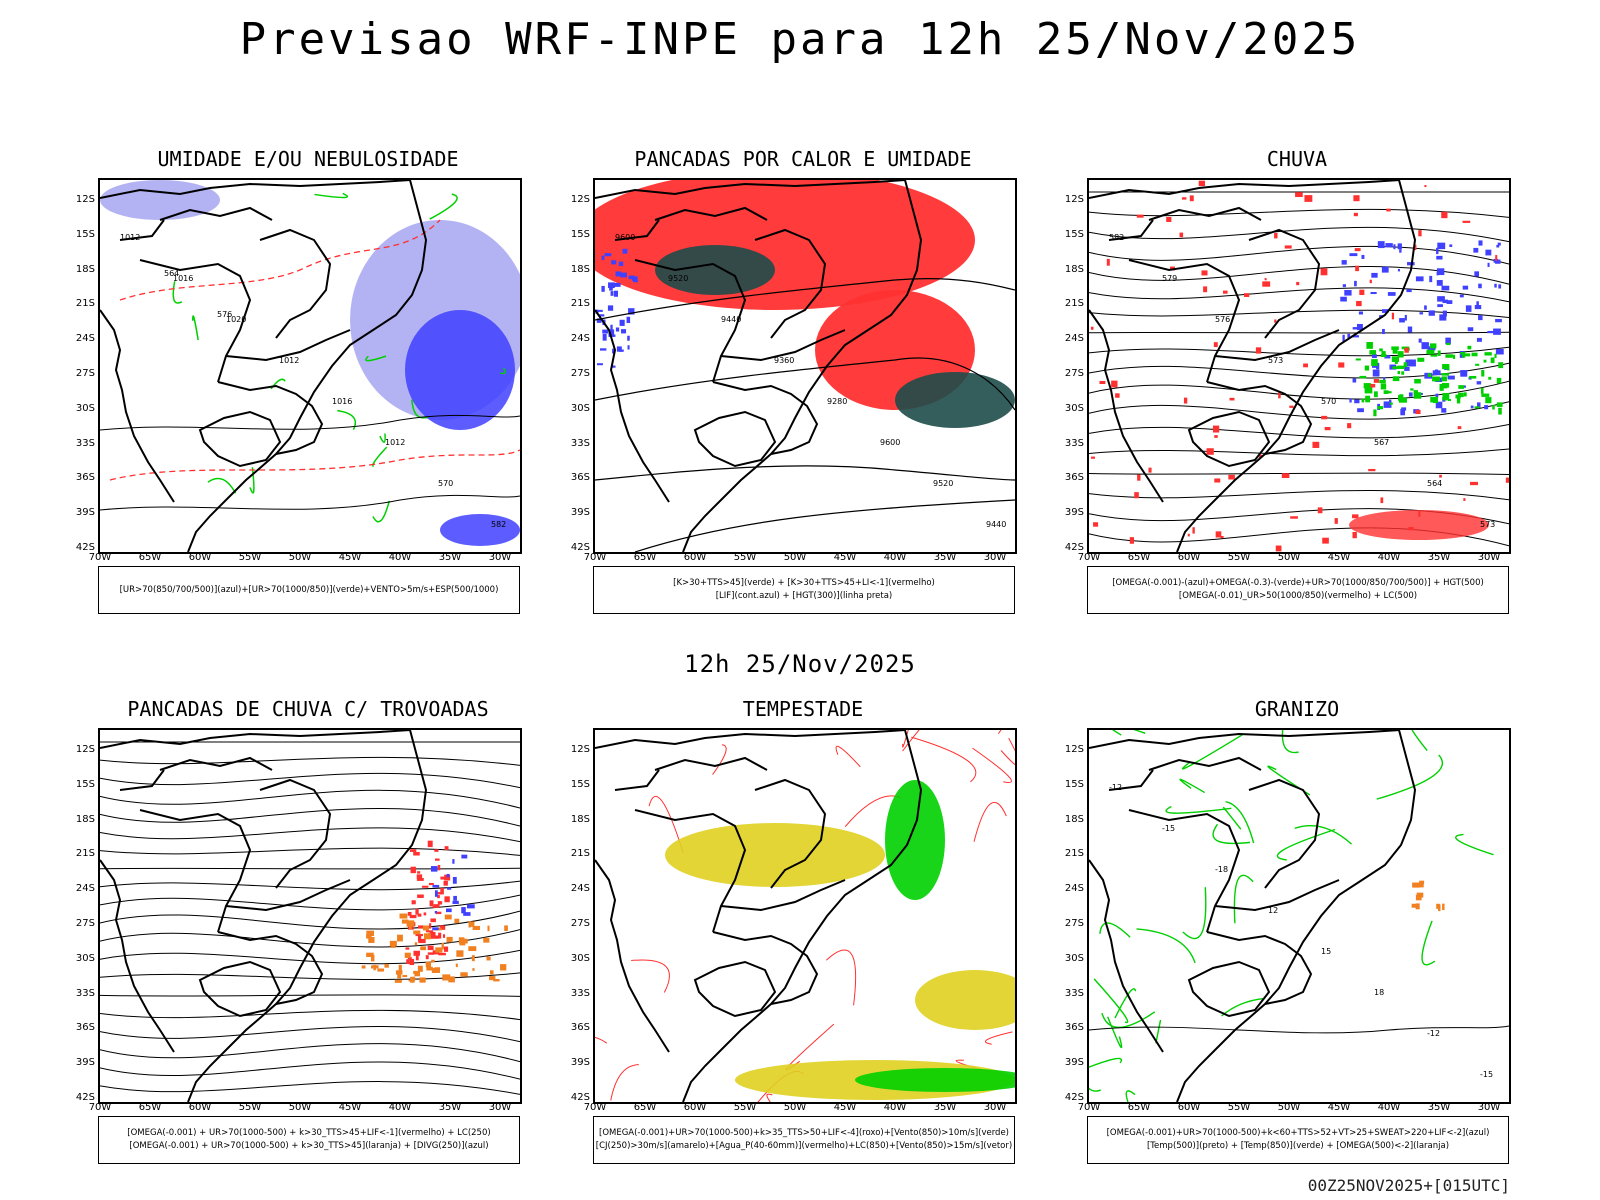 The height and width of the screenshot is (1200, 1600). Describe the element at coordinates (1074, 1063) in the screenshot. I see `latitude-tick-label: 39S` at that location.